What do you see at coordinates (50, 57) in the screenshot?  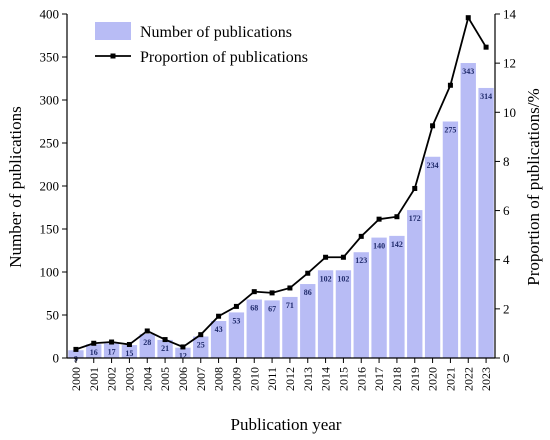 I see `y-tick-label-350: 350` at bounding box center [50, 57].